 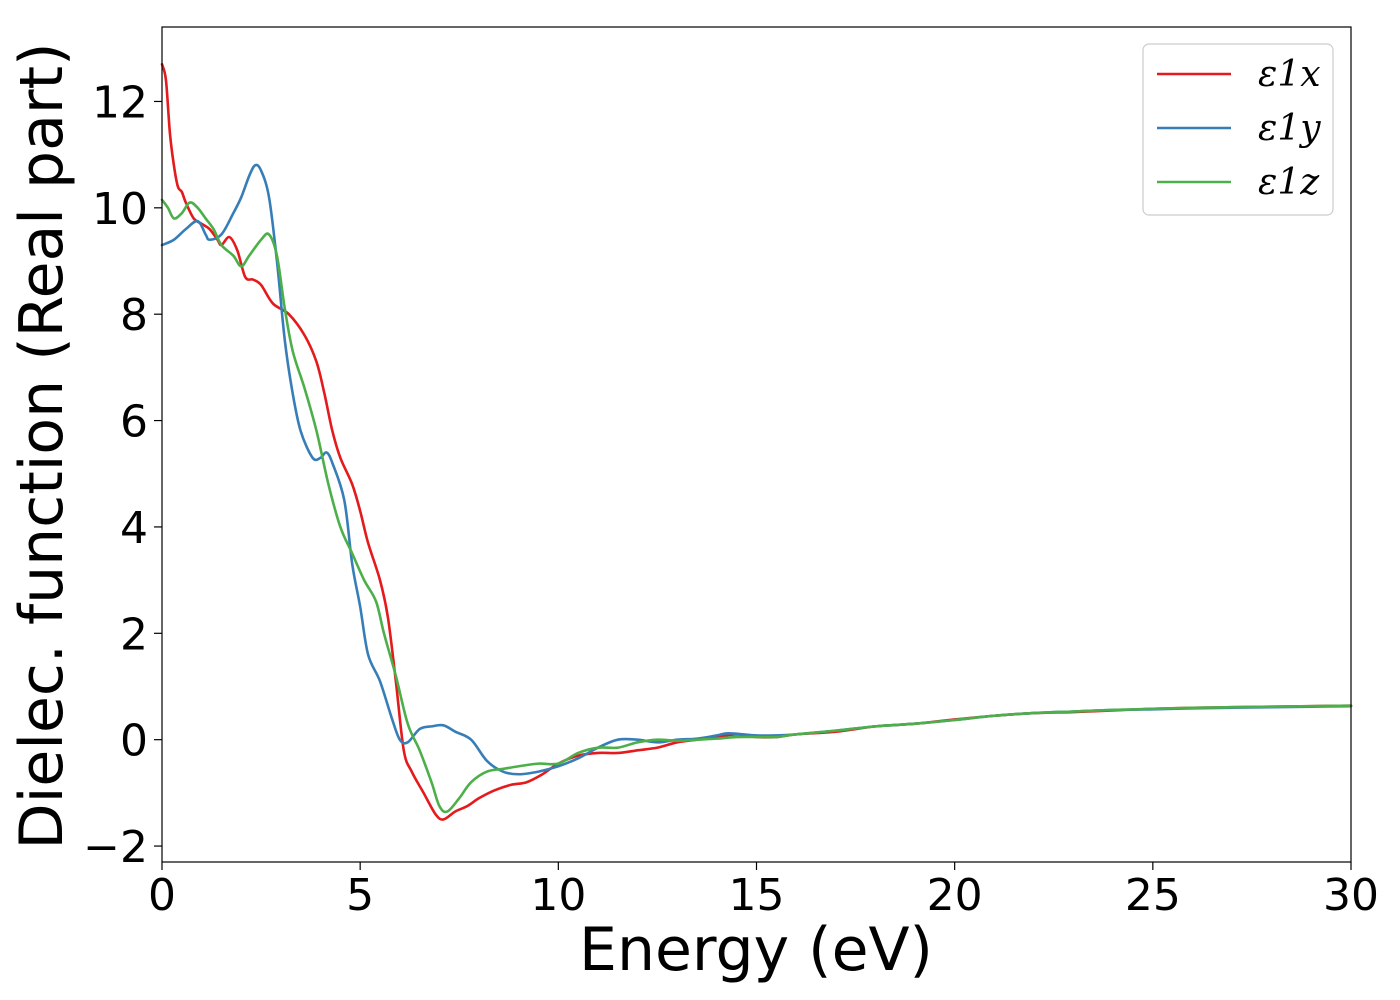 I want to click on x-tick-label: 30, so click(x=1351, y=895).